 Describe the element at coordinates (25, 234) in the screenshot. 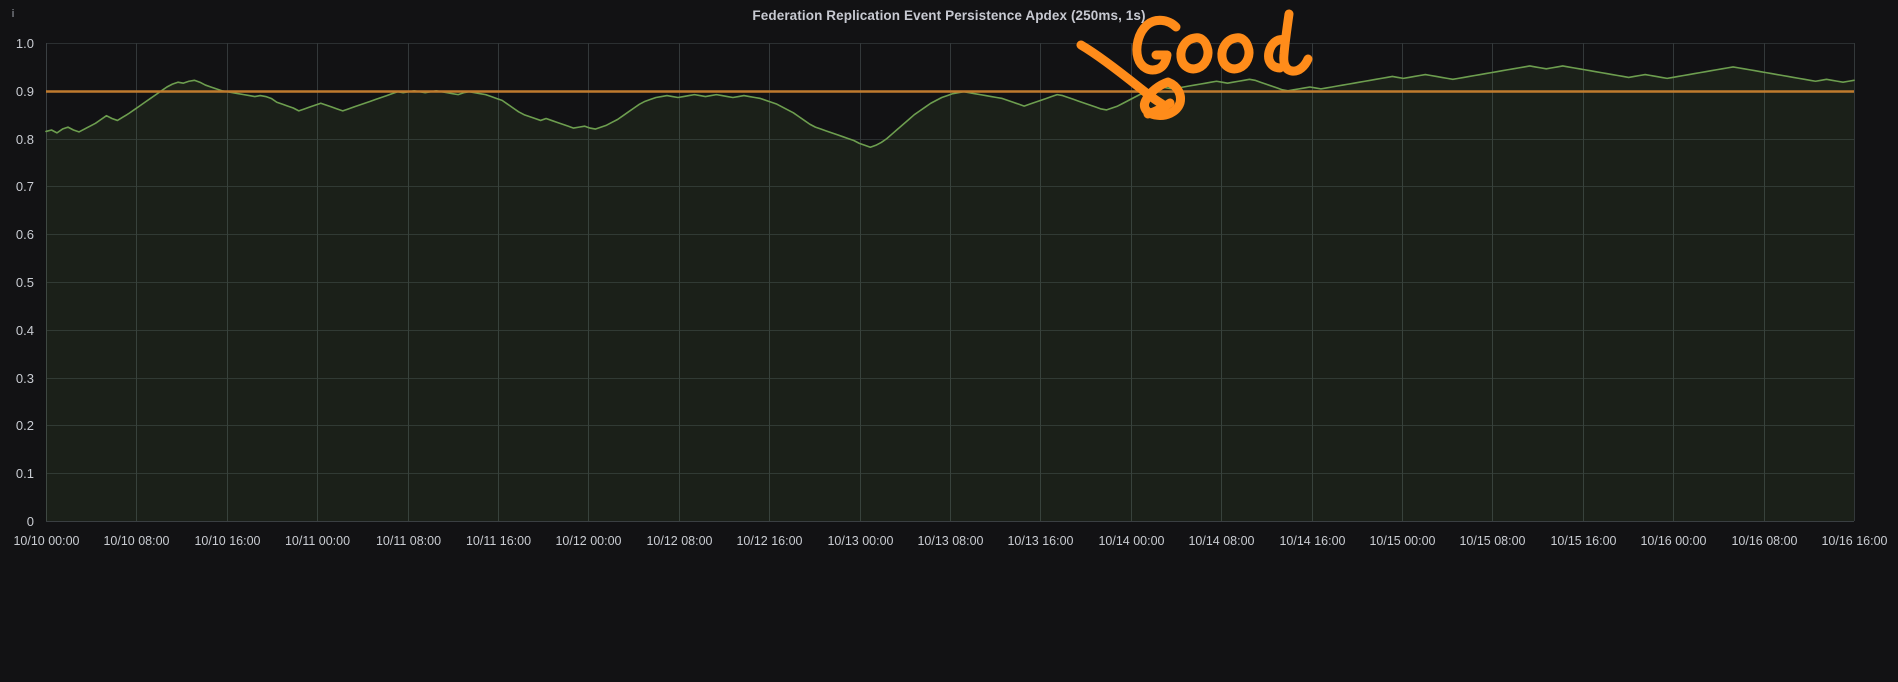

I see `y-axis-tick-label: 0.6` at that location.